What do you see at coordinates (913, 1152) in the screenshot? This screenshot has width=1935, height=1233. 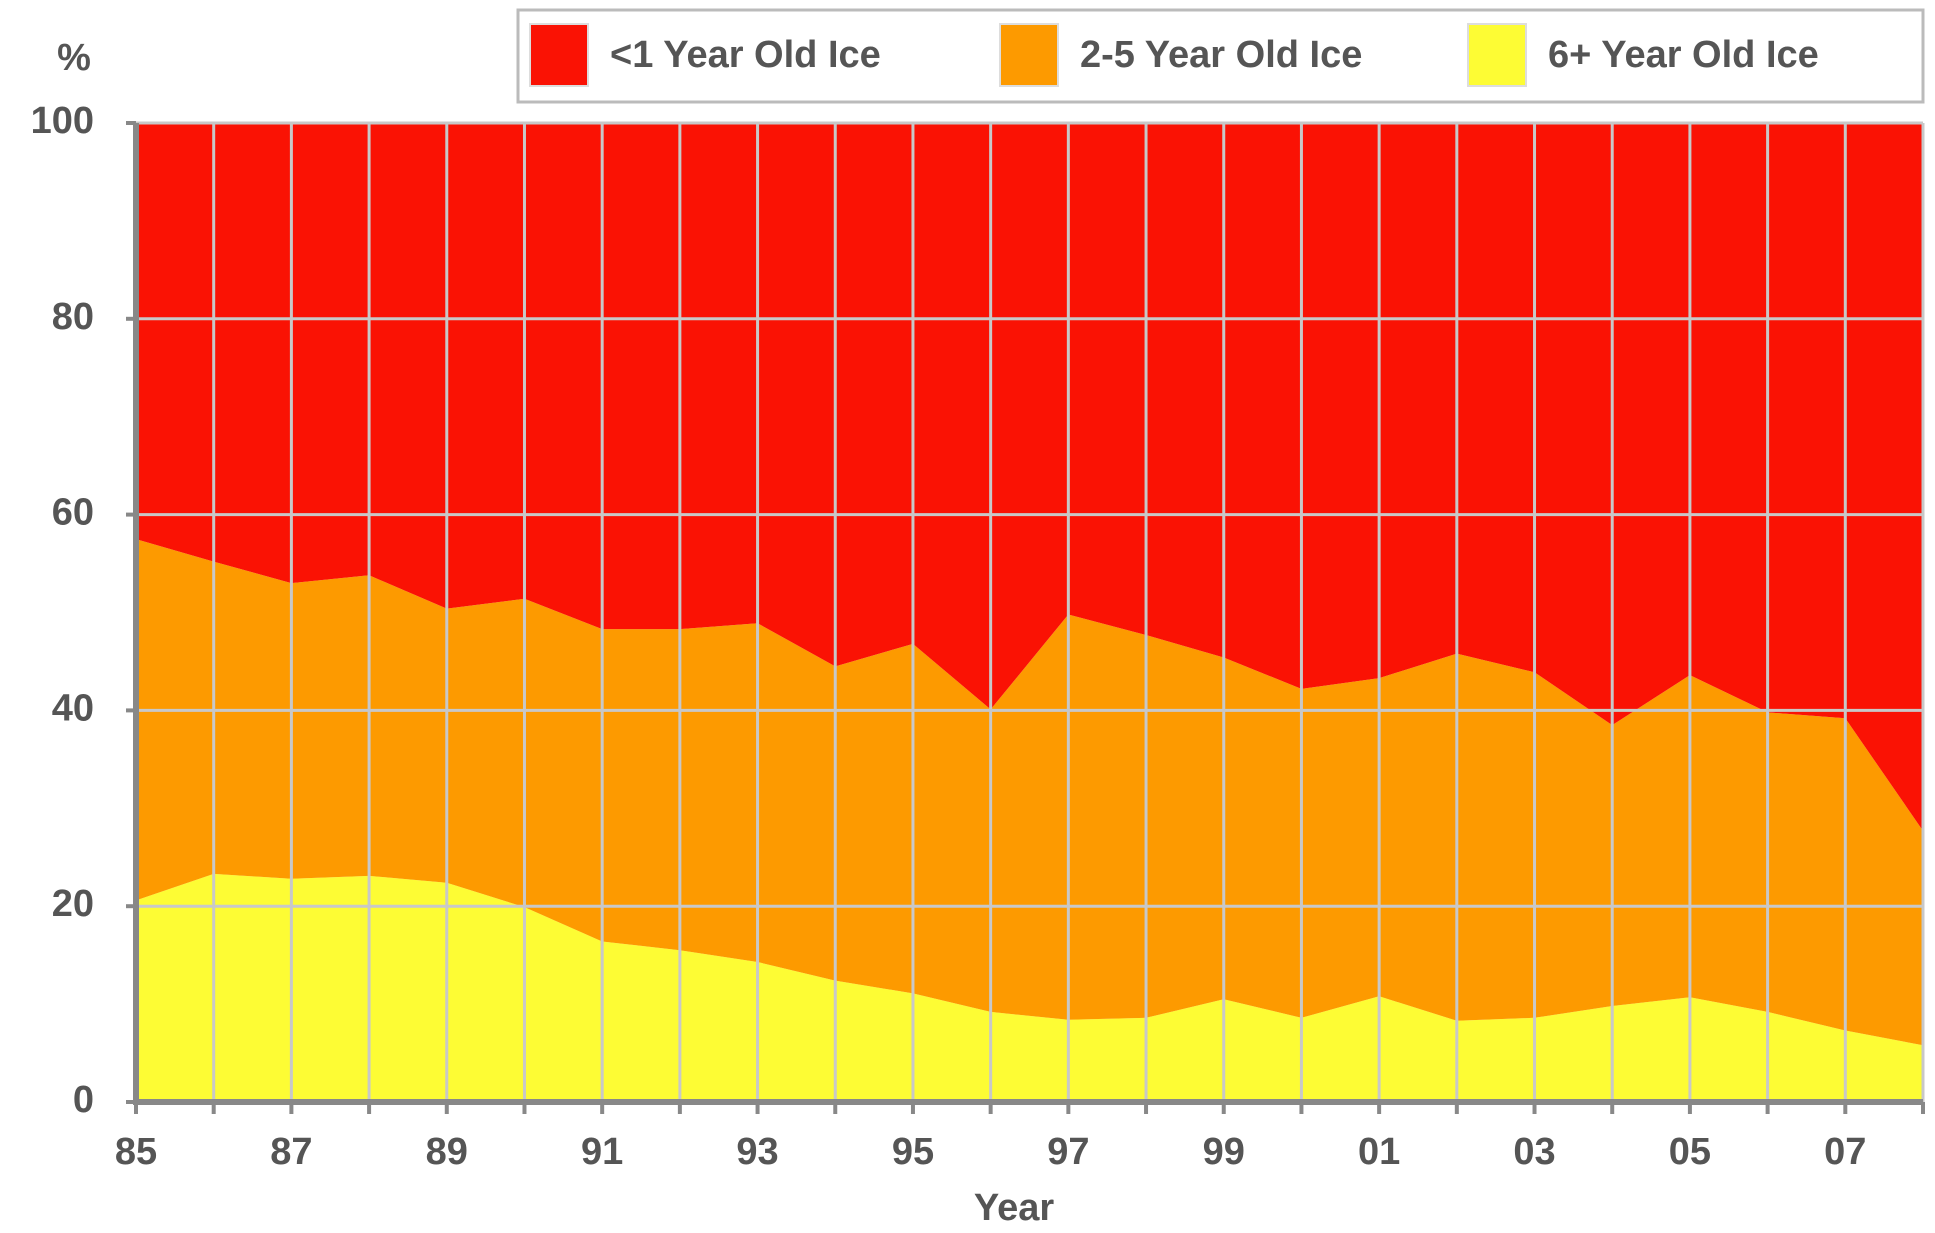 I see `x-tick-label: 95` at bounding box center [913, 1152].